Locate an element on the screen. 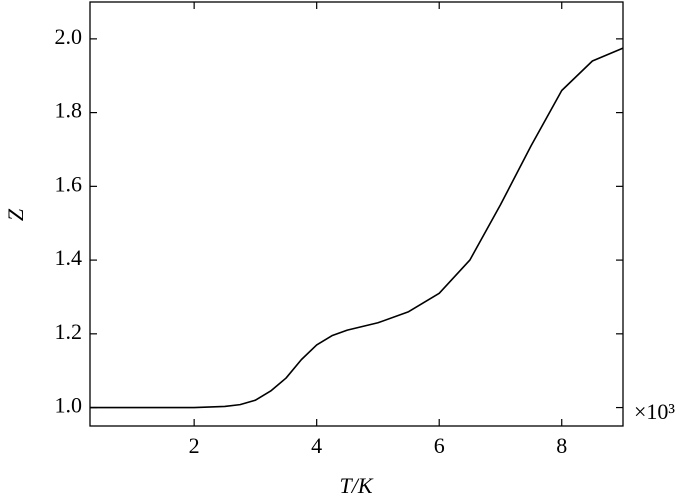 This screenshot has width=700, height=504. y-tick-label: 1.2 is located at coordinates (69, 331).